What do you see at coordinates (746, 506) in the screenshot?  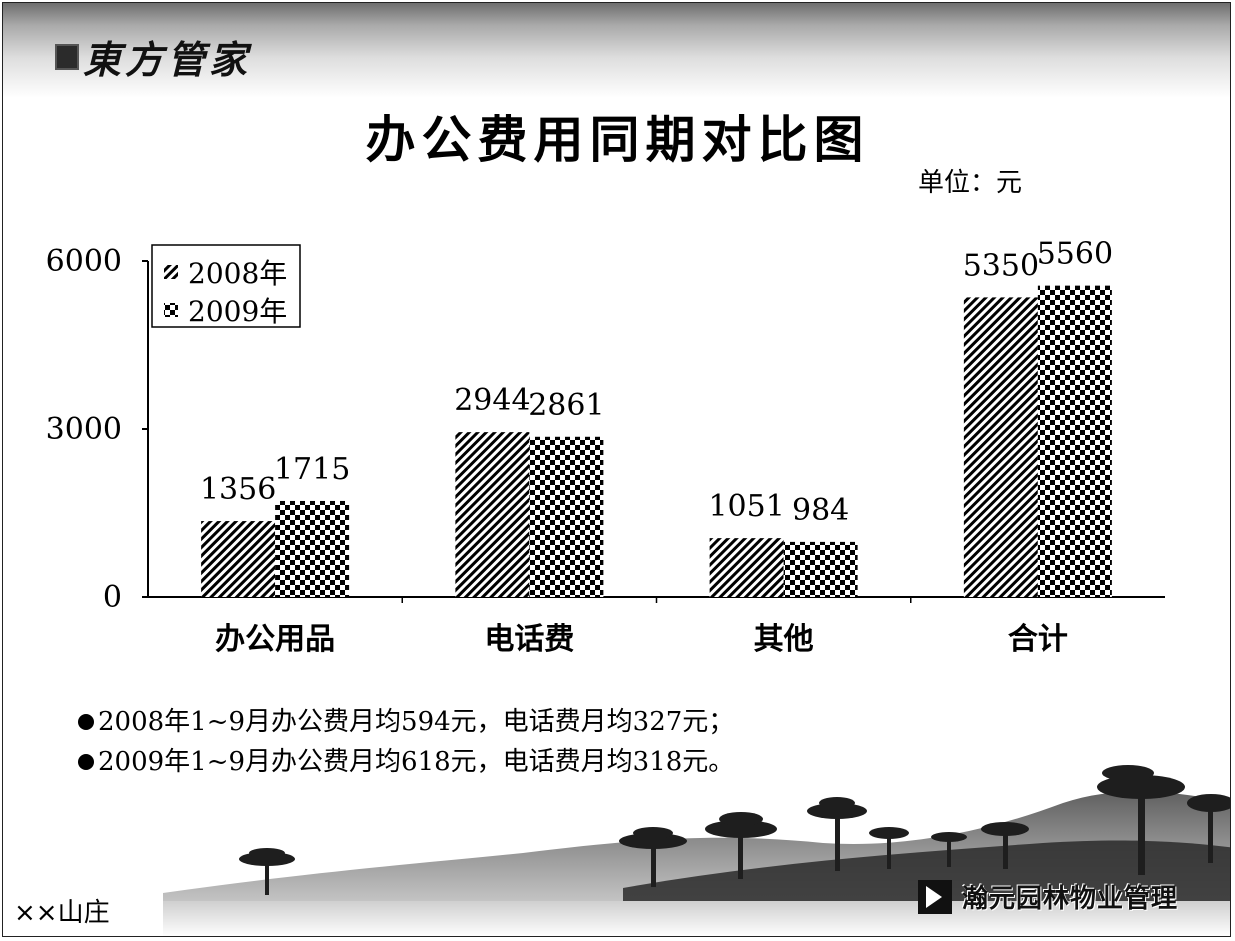 I see `bar-value-label: 1051` at bounding box center [746, 506].